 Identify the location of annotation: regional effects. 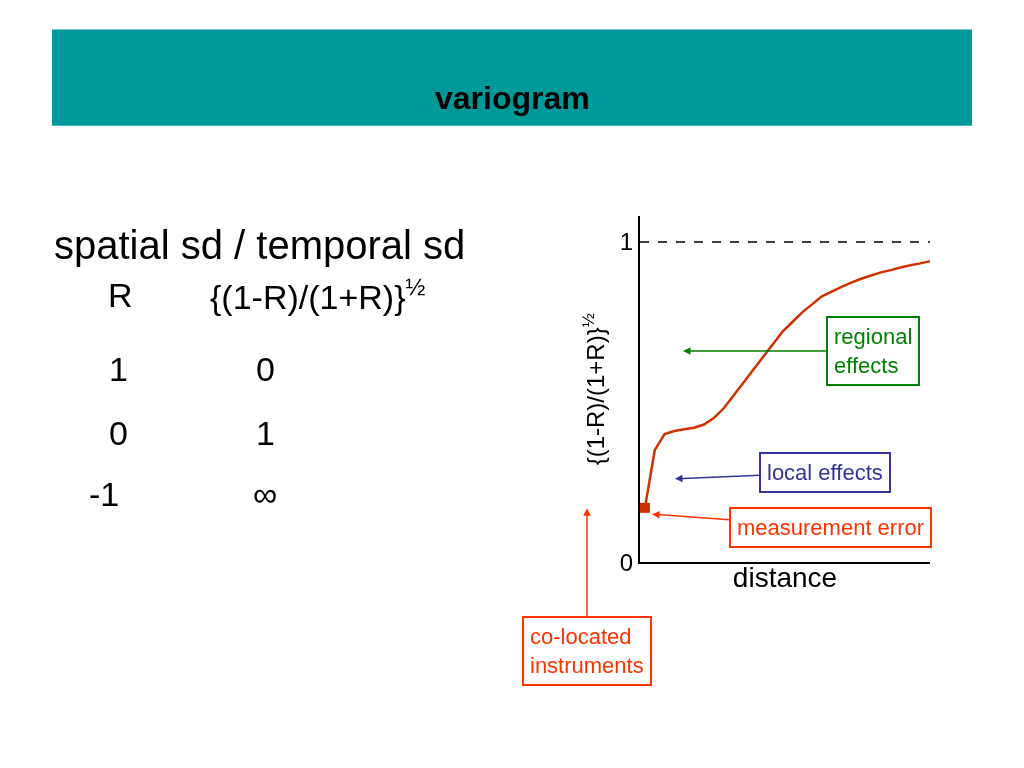
(873, 351).